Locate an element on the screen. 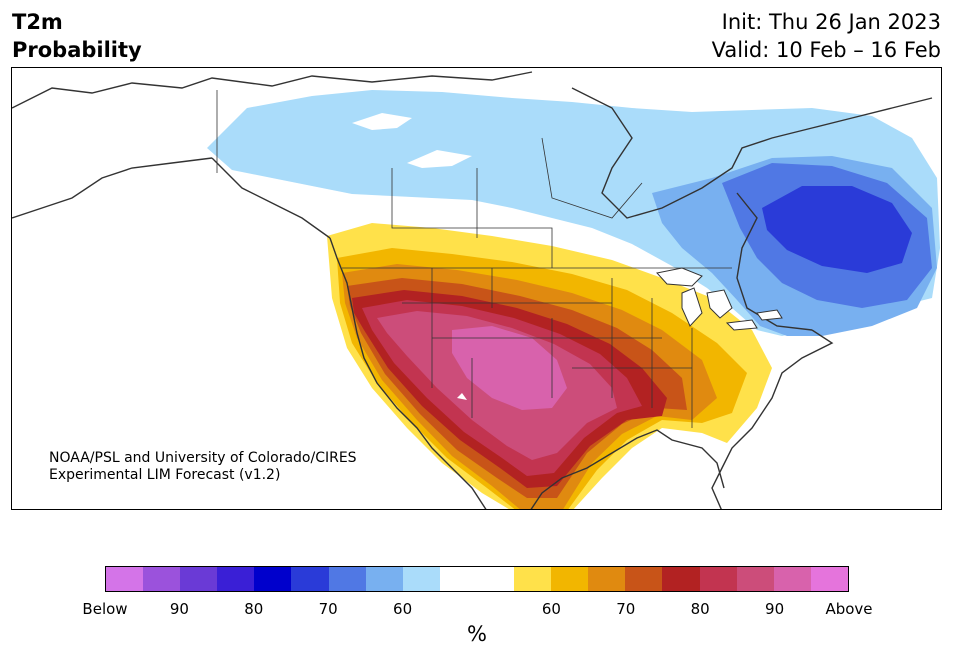 This screenshot has height=659, width=953. title-line-2: Probability is located at coordinates (77, 50).